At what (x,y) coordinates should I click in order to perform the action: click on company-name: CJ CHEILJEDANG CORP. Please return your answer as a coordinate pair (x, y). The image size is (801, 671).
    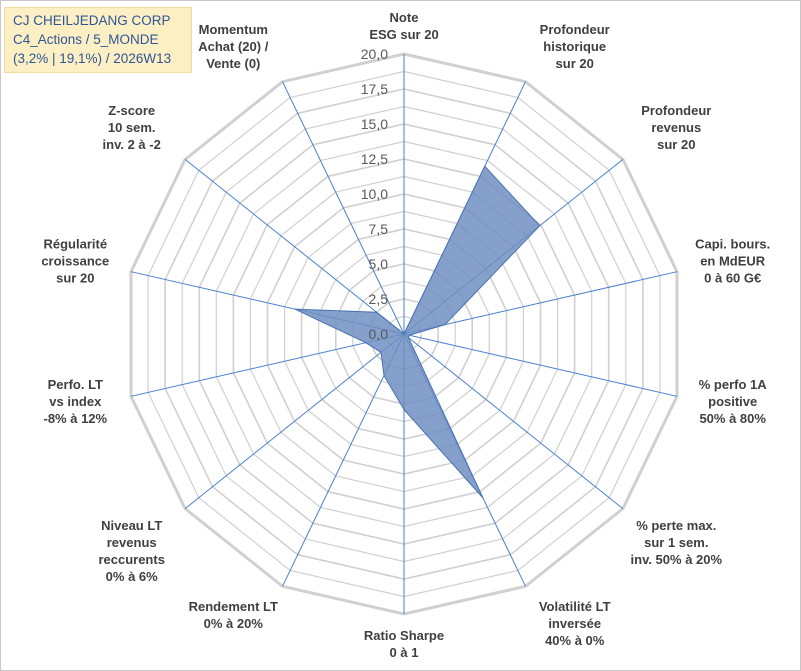
    Looking at the image, I should click on (92, 20).